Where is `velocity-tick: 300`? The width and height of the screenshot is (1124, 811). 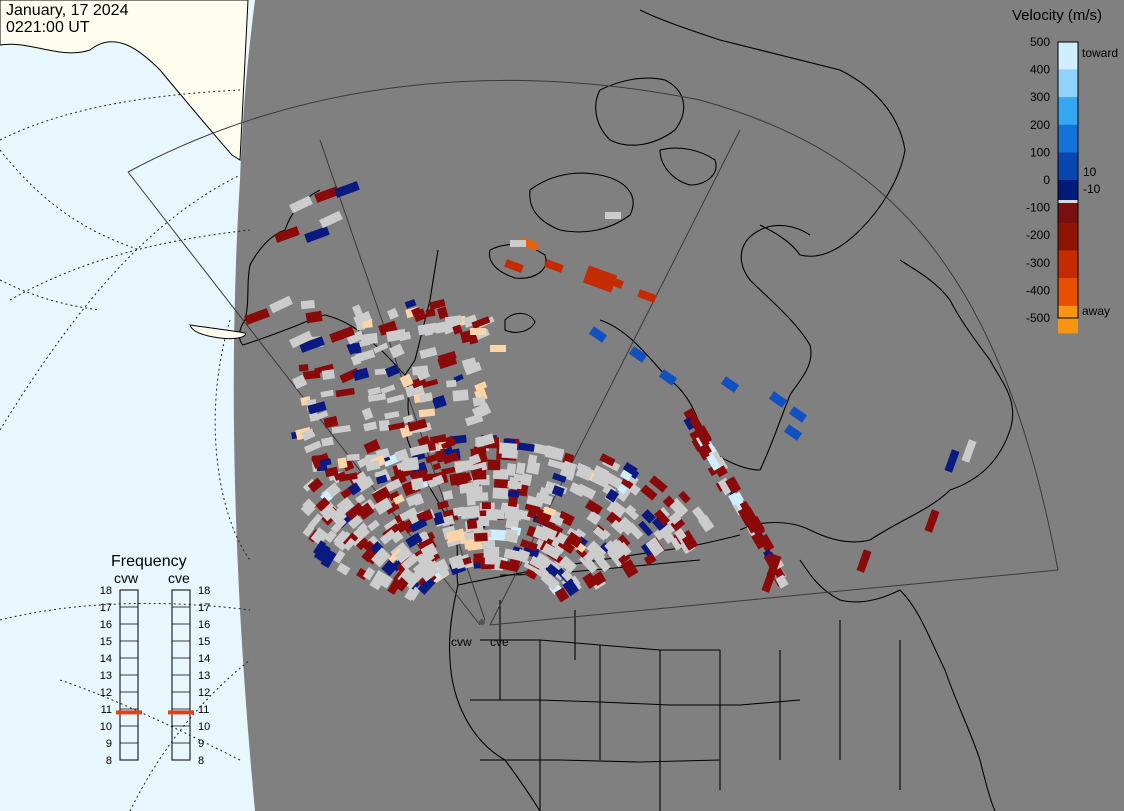 velocity-tick: 300 is located at coordinates (1040, 97).